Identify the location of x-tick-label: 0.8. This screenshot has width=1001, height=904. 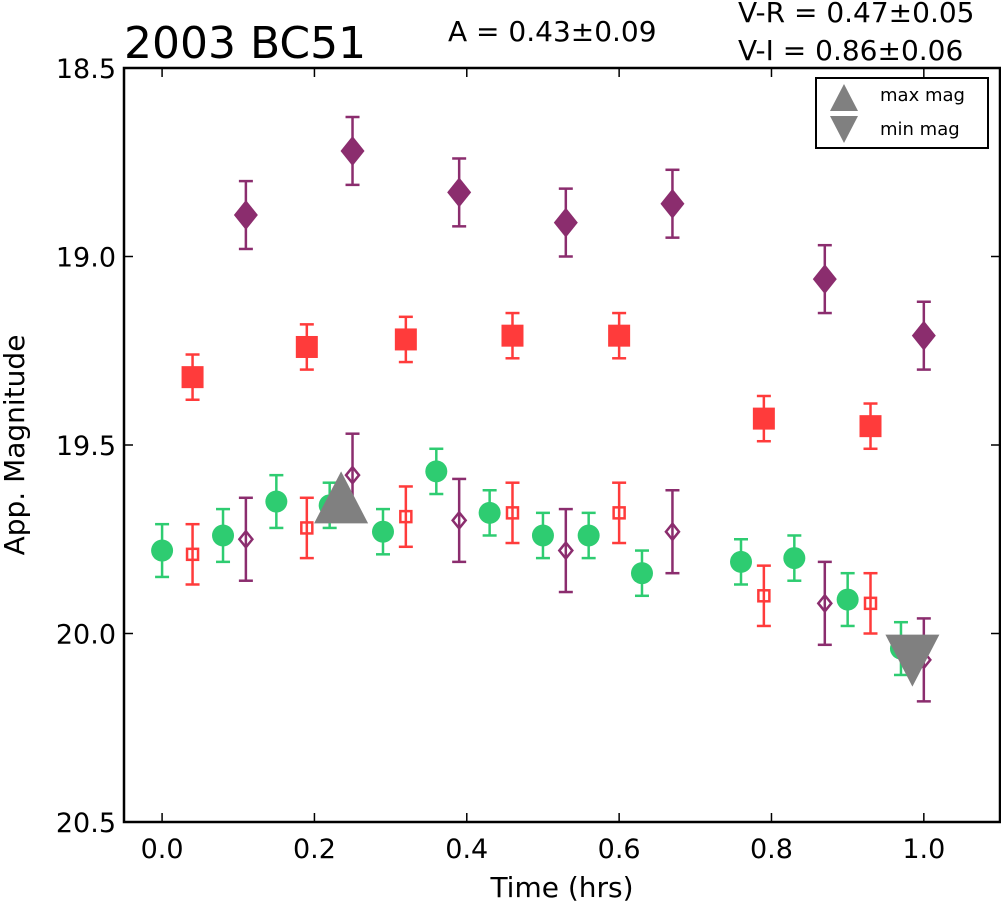
(771, 849).